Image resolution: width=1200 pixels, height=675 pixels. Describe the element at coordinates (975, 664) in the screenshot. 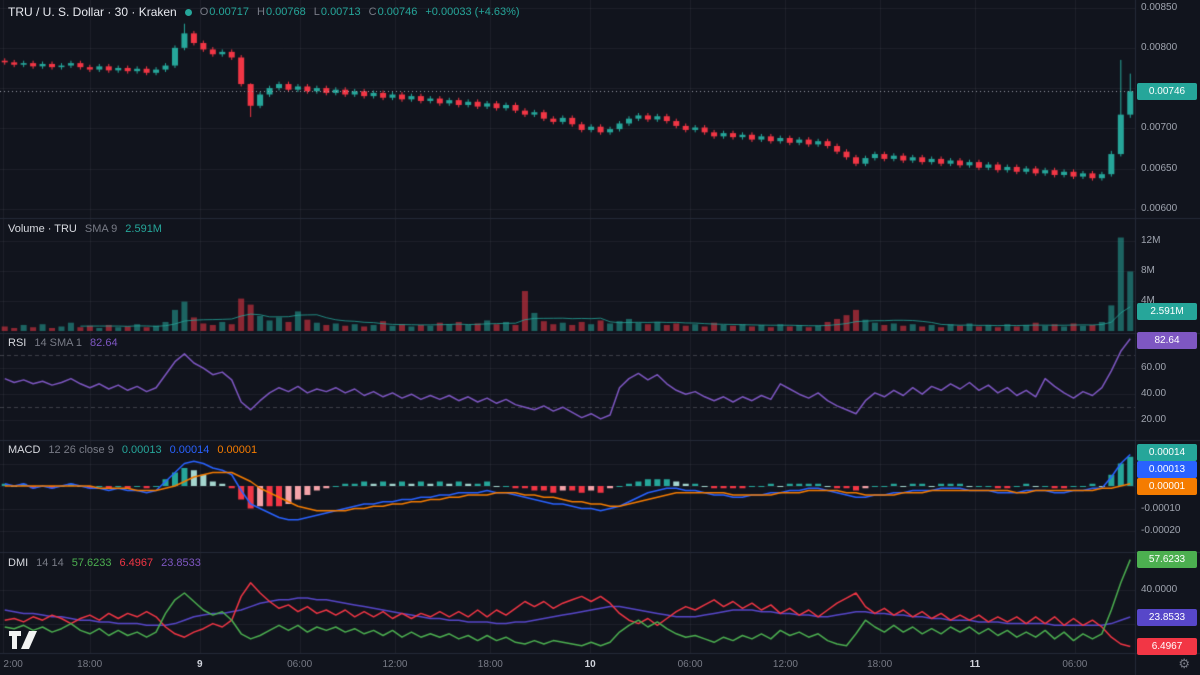

I see `time-axis-label: 11` at that location.